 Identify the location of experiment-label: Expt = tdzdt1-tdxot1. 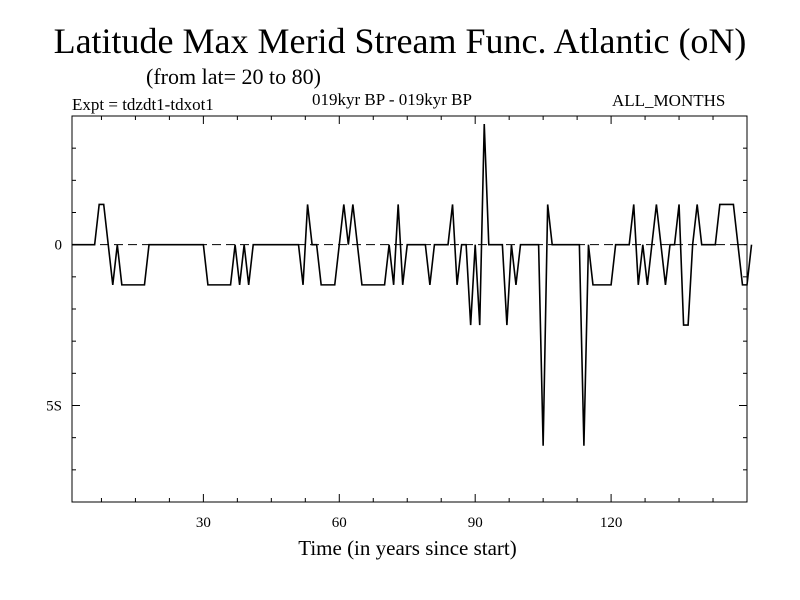
(143, 104).